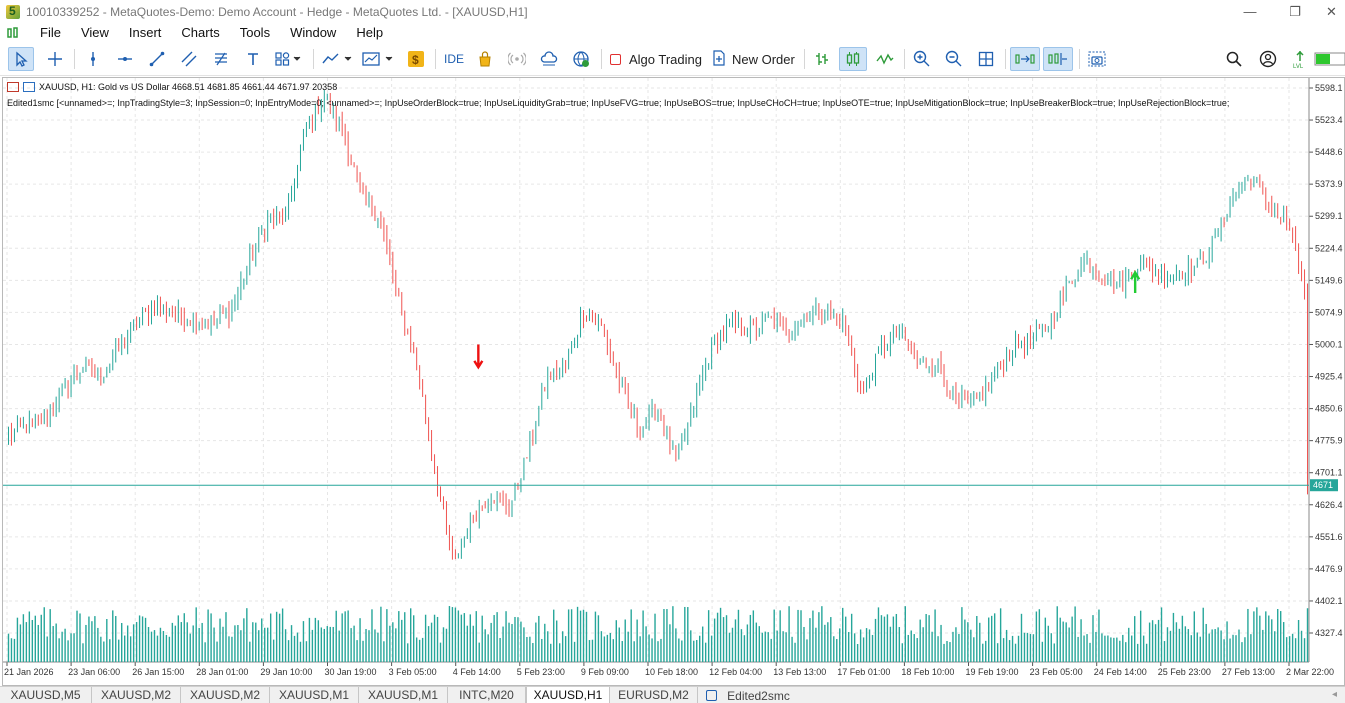  What do you see at coordinates (1250, 11) in the screenshot?
I see `minimize-button: —` at bounding box center [1250, 11].